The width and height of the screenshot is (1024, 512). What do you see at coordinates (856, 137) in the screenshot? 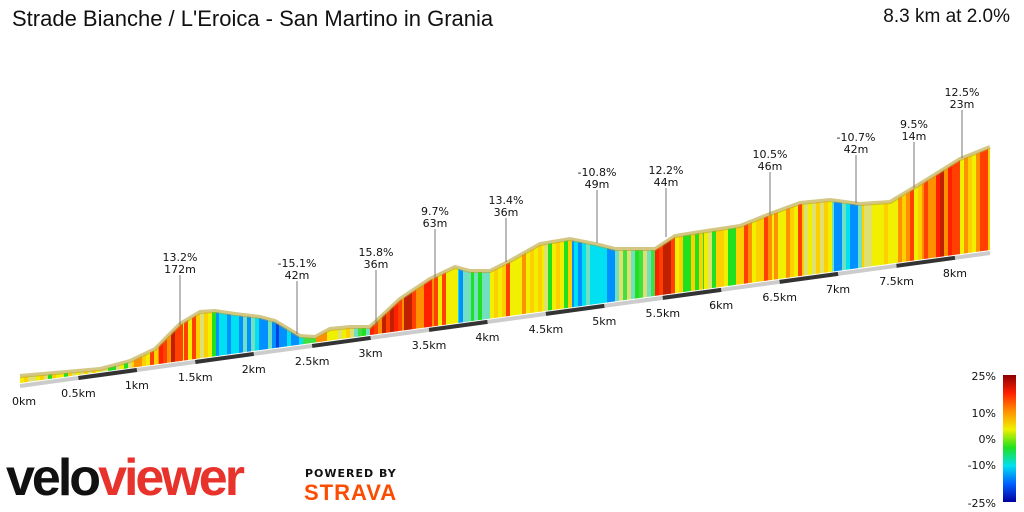
I see `annotation-grade: -10.7%` at bounding box center [856, 137].